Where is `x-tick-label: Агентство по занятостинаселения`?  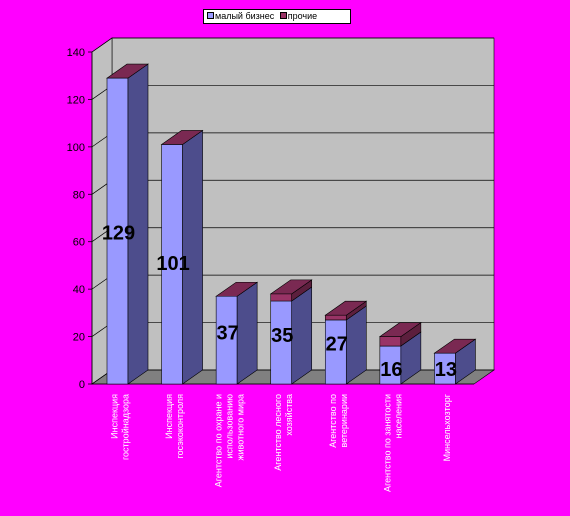 x-tick-label: Агентство по занятостинаселения is located at coordinates (392, 443).